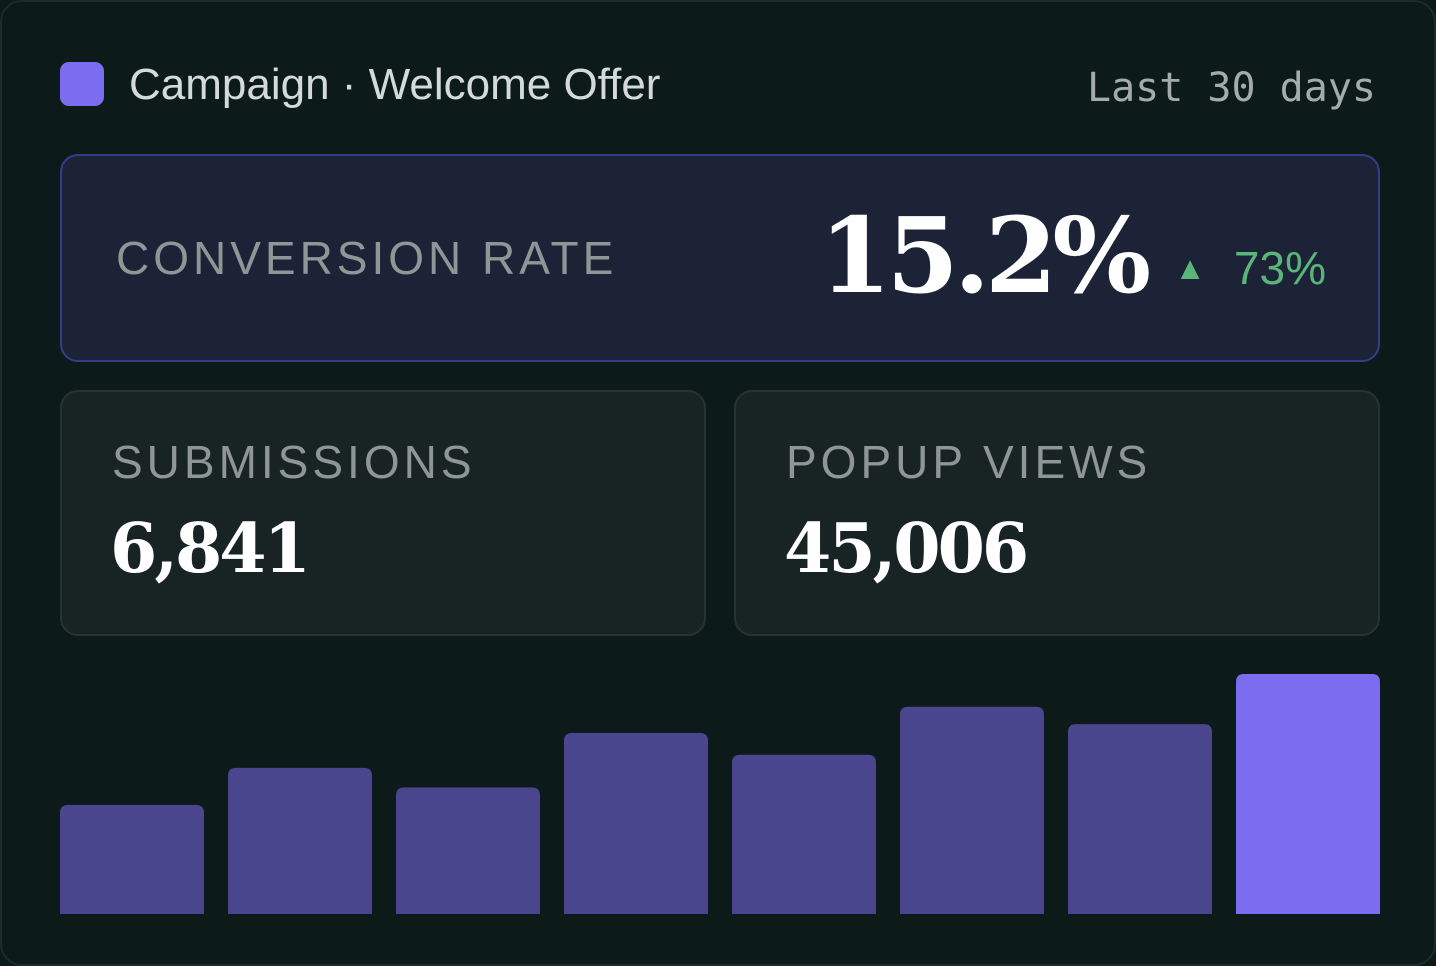 This screenshot has width=1436, height=966. Describe the element at coordinates (1231, 88) in the screenshot. I see `date-range: Last 30 days` at that location.